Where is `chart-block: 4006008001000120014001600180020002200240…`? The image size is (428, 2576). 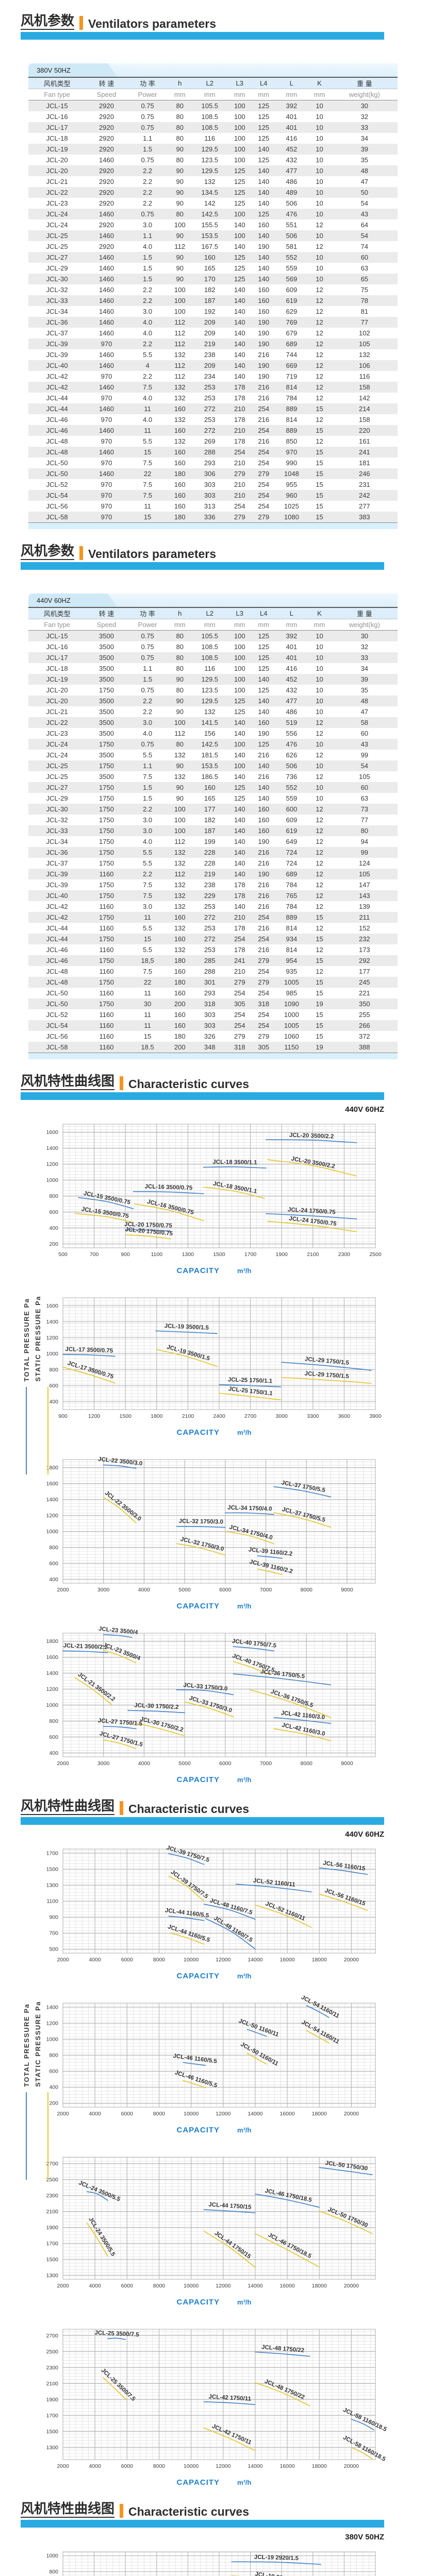
chart-block: 4006008001000120014001600180020002200240… is located at coordinates (214, 2560).